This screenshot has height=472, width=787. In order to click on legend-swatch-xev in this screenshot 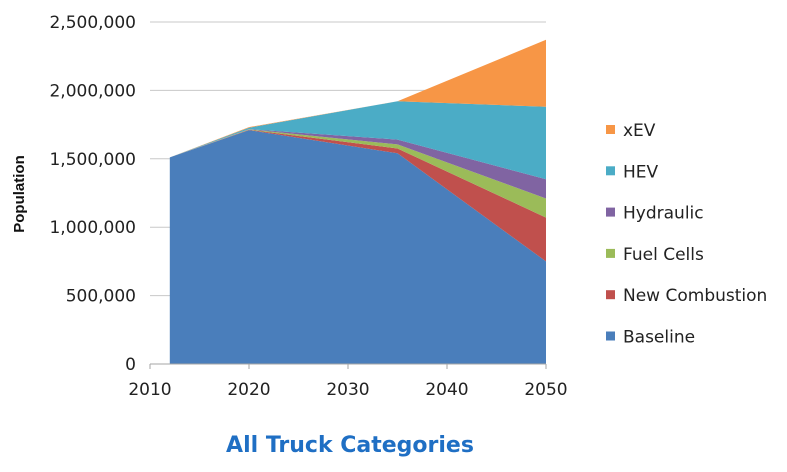, I will do `click(610, 129)`.